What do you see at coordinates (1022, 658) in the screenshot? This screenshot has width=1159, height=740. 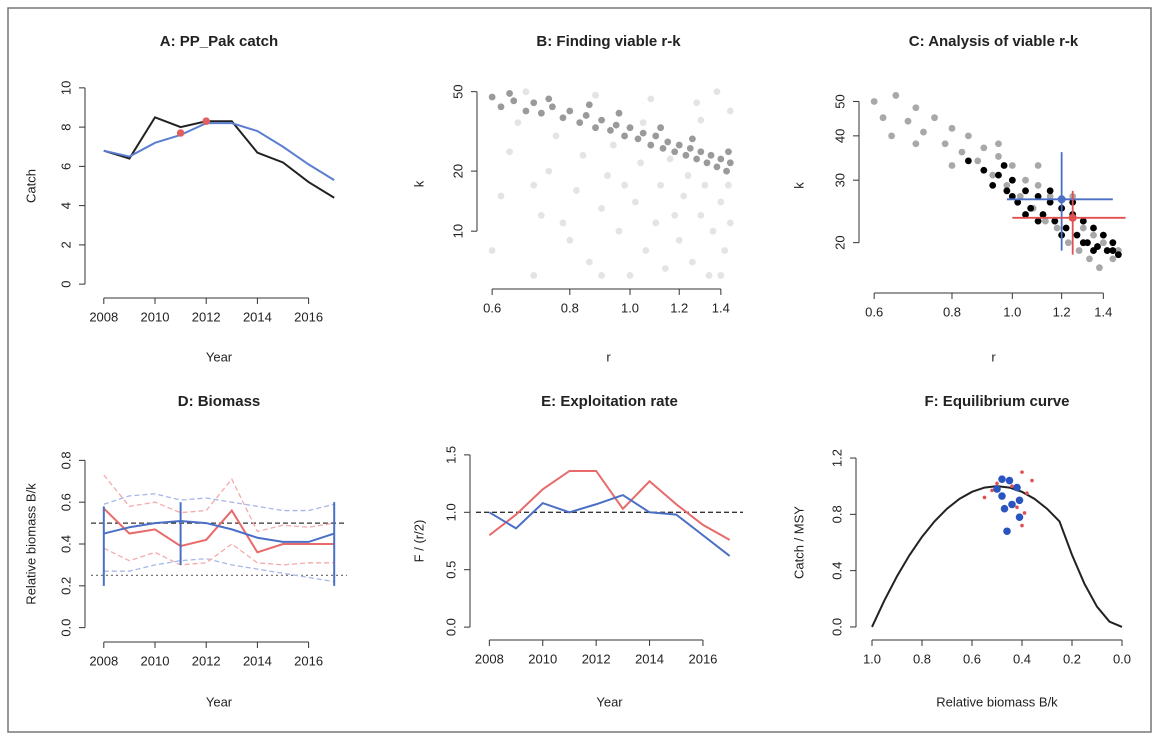 I see `x-tick-label: 0.4` at bounding box center [1022, 658].